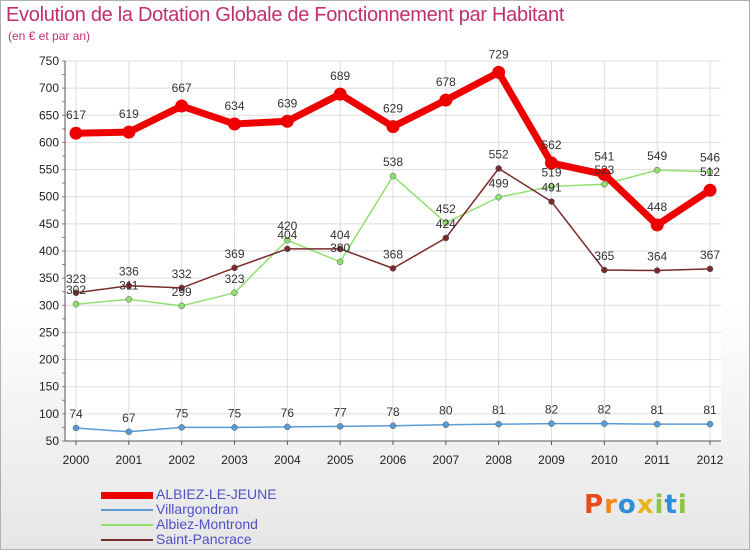  Describe the element at coordinates (446, 82) in the screenshot. I see `data-label-albiez-le-jeune: 678` at that location.